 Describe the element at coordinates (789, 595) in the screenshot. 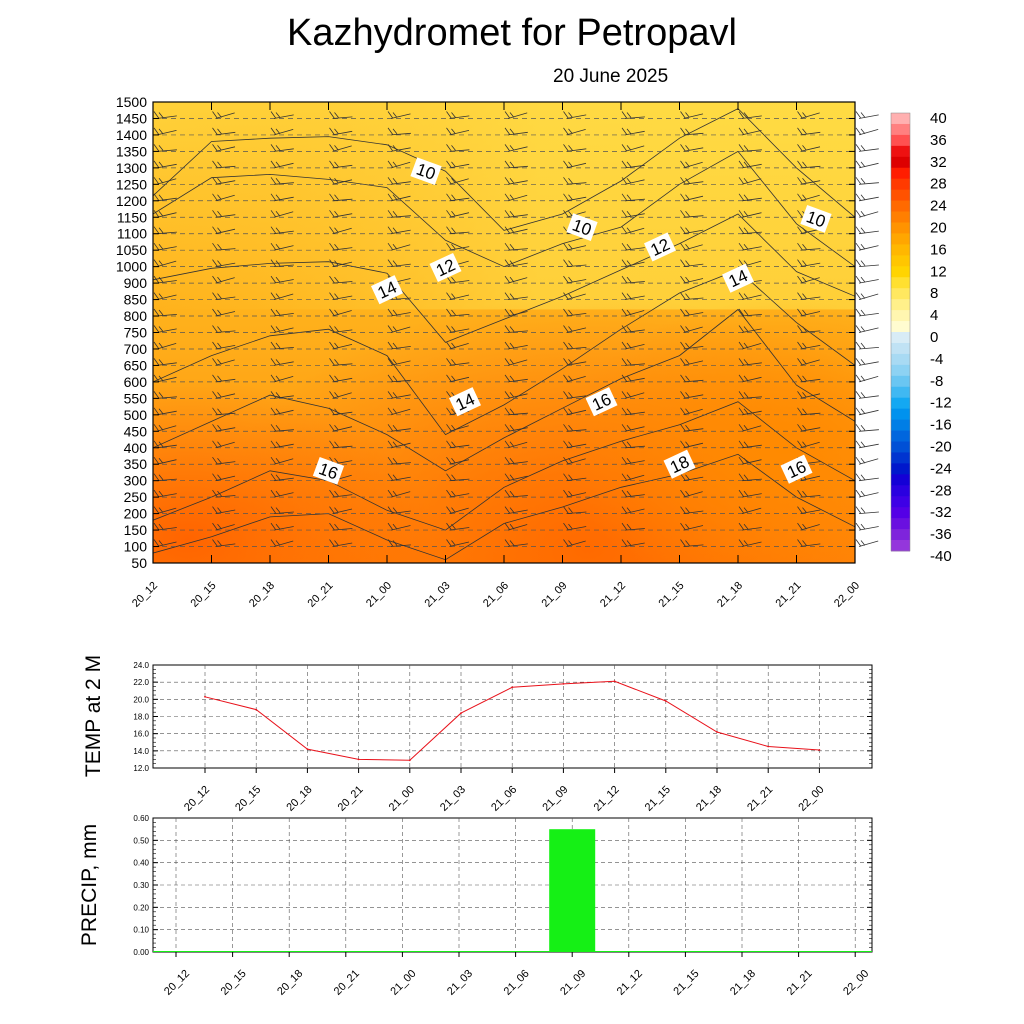

I see `x-tick-label: 21_21` at that location.